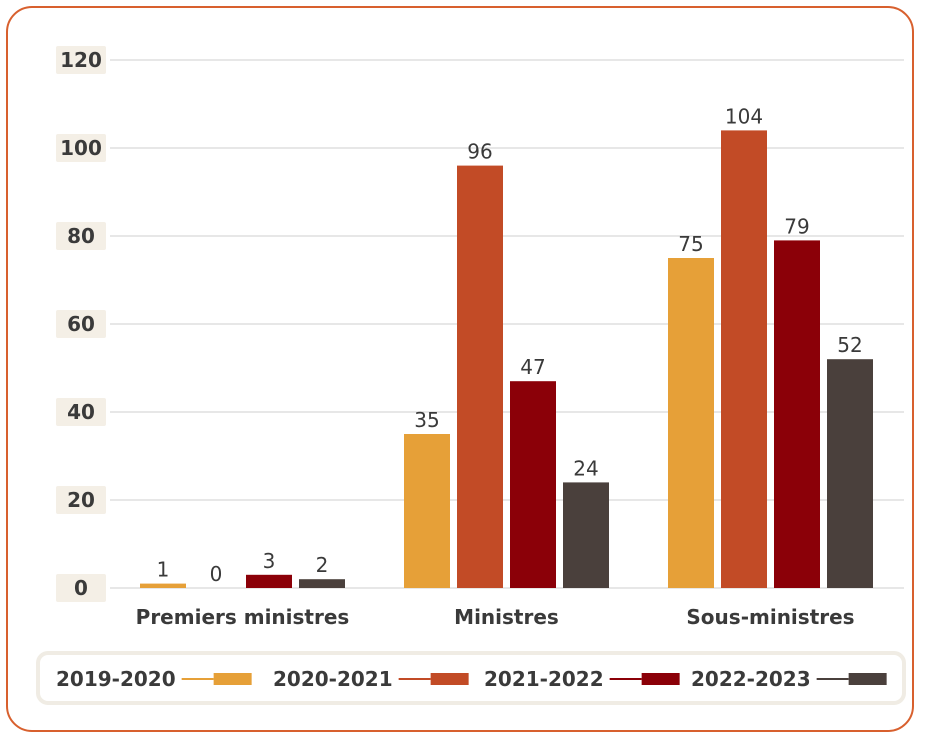 This screenshot has width=926, height=742. I want to click on legend-label: 2021-2022, so click(544, 679).